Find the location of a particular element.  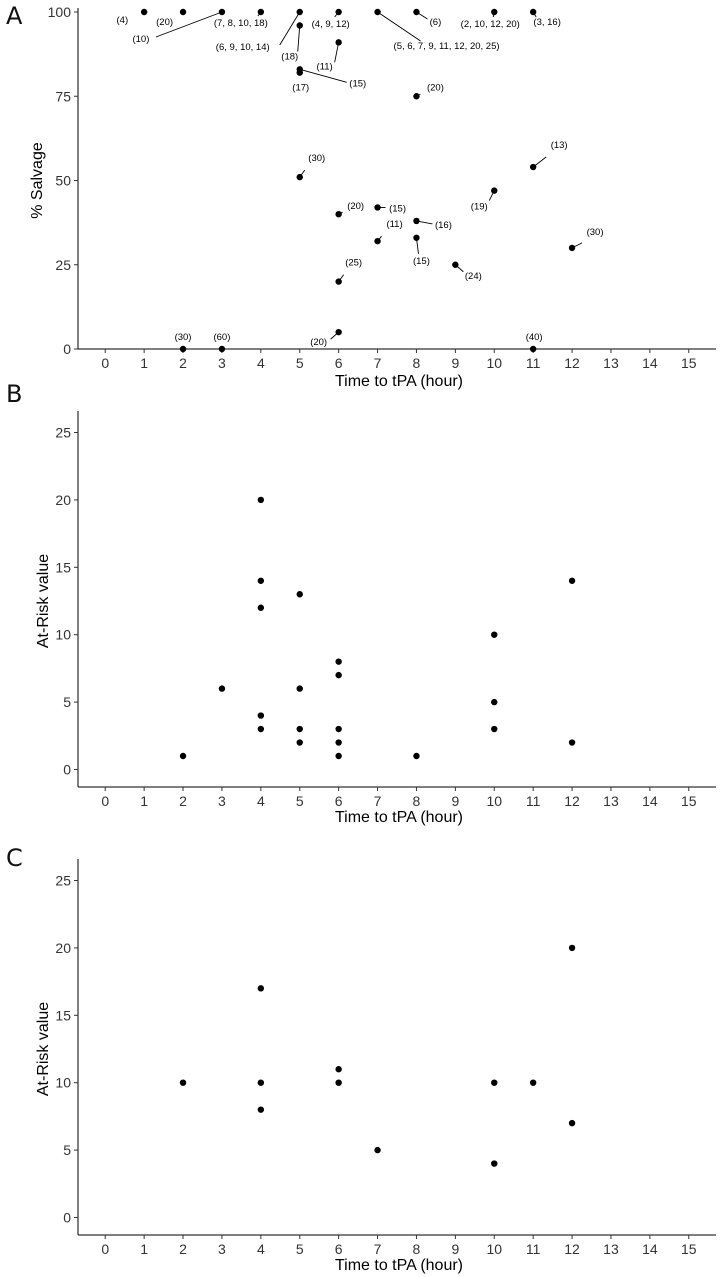

panel-label: C is located at coordinates (14, 858).